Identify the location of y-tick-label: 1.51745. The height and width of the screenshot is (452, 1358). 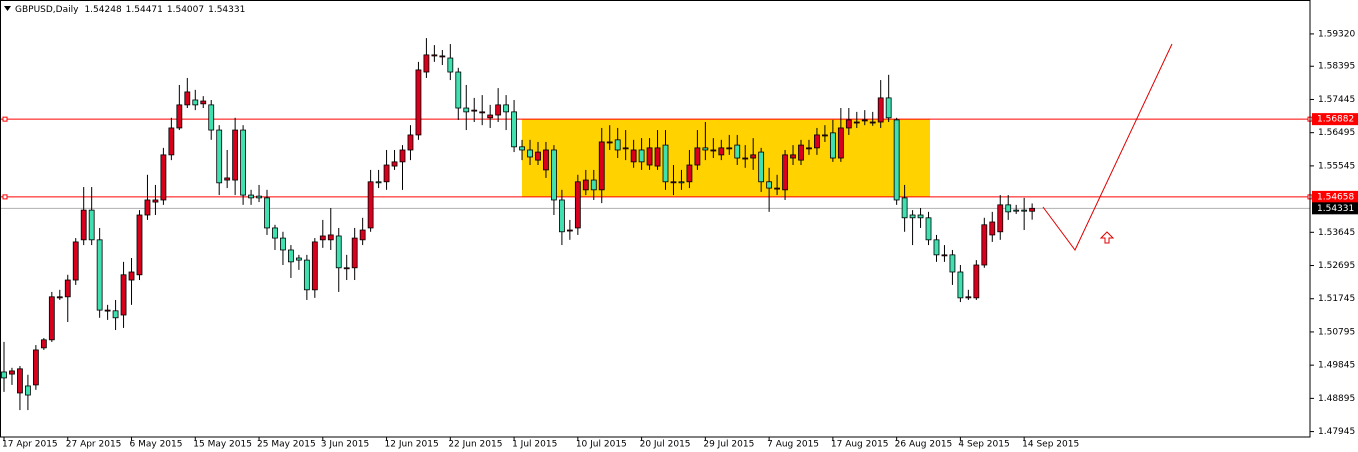
(1336, 299).